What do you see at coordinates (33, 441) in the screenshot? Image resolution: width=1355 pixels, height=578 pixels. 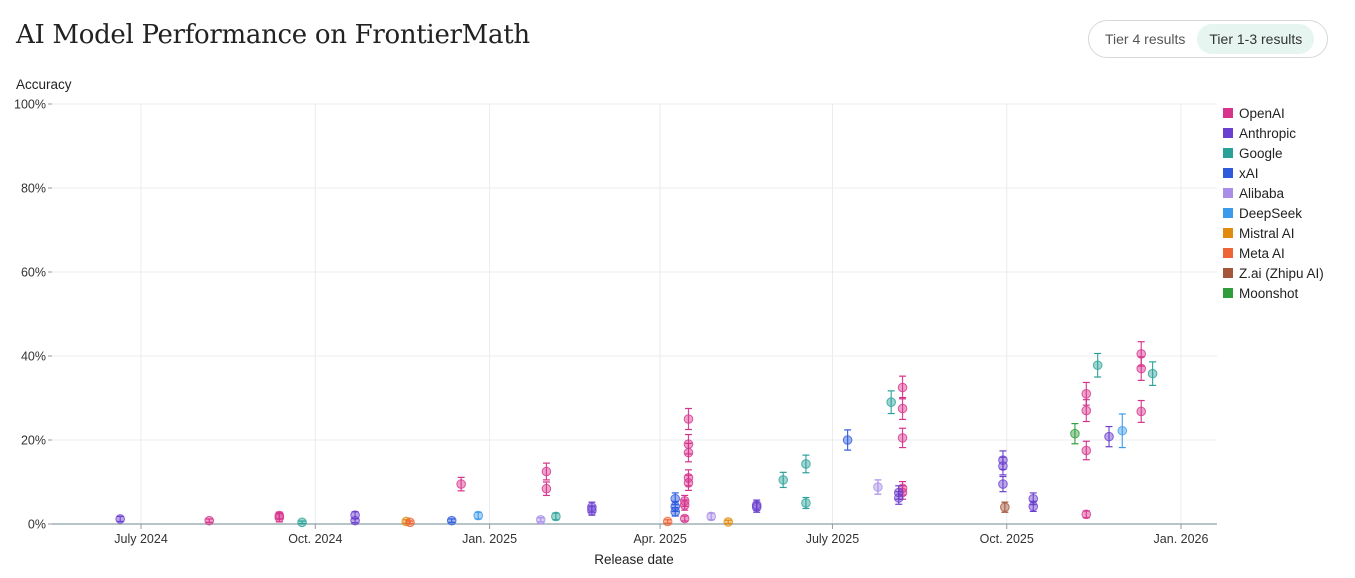 I see `y-tick-label: 20%` at bounding box center [33, 441].